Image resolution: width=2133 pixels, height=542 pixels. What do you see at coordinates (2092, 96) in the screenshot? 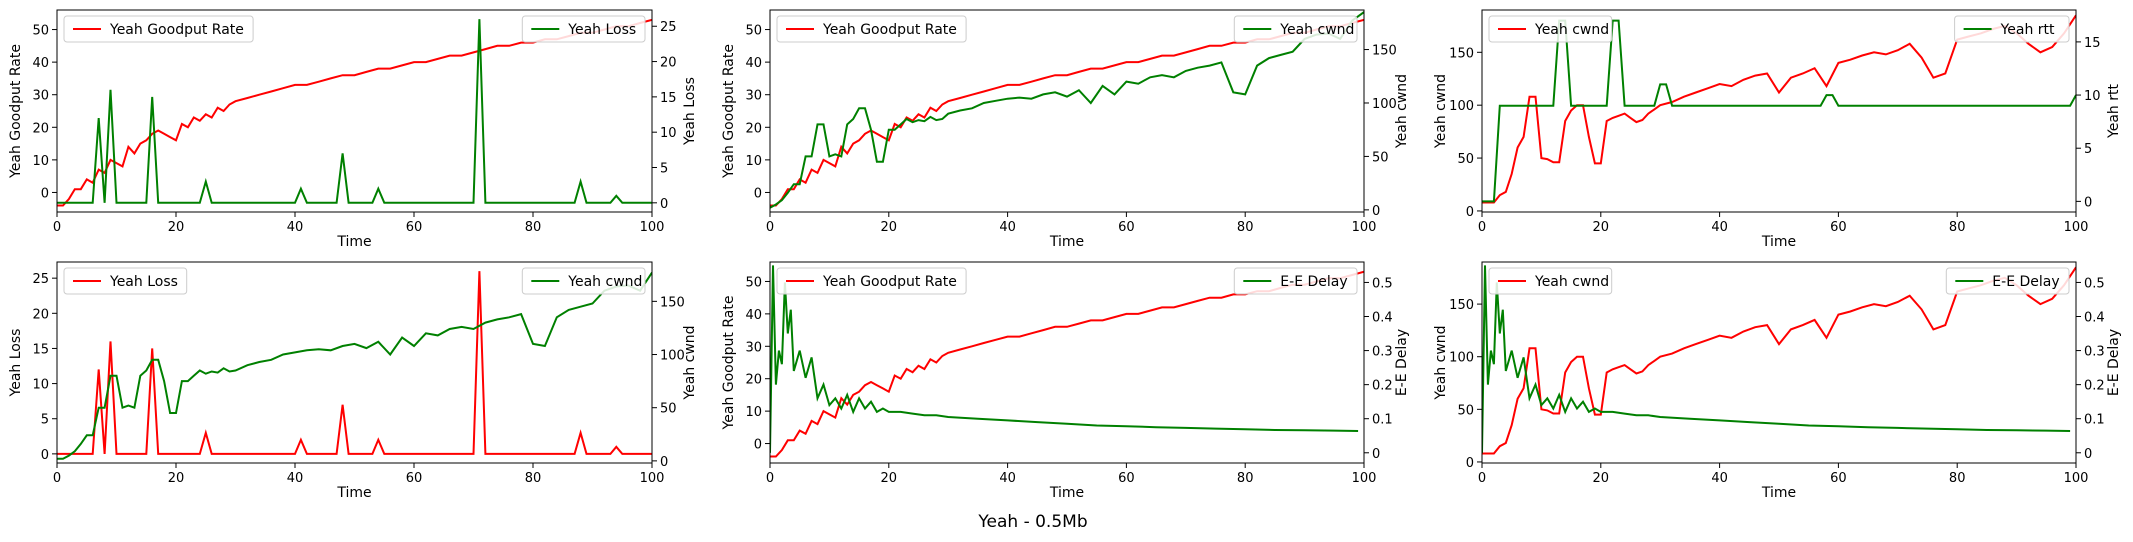
I see `right-y-tick-label: 10` at bounding box center [2092, 96].